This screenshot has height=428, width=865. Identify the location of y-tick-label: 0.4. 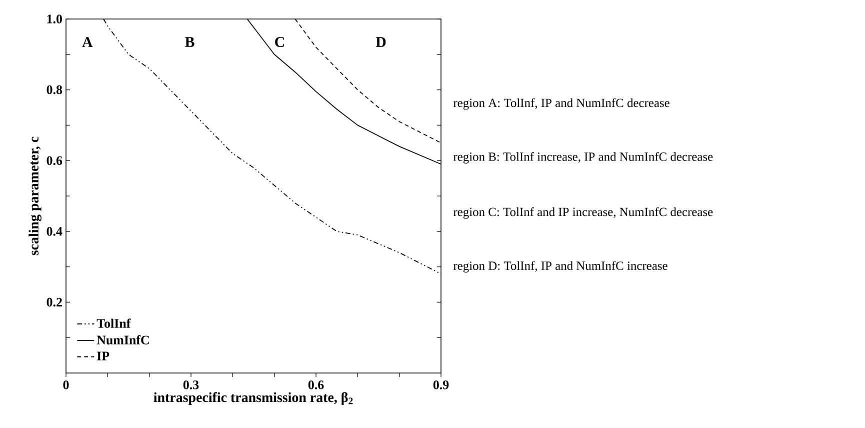
(54, 231).